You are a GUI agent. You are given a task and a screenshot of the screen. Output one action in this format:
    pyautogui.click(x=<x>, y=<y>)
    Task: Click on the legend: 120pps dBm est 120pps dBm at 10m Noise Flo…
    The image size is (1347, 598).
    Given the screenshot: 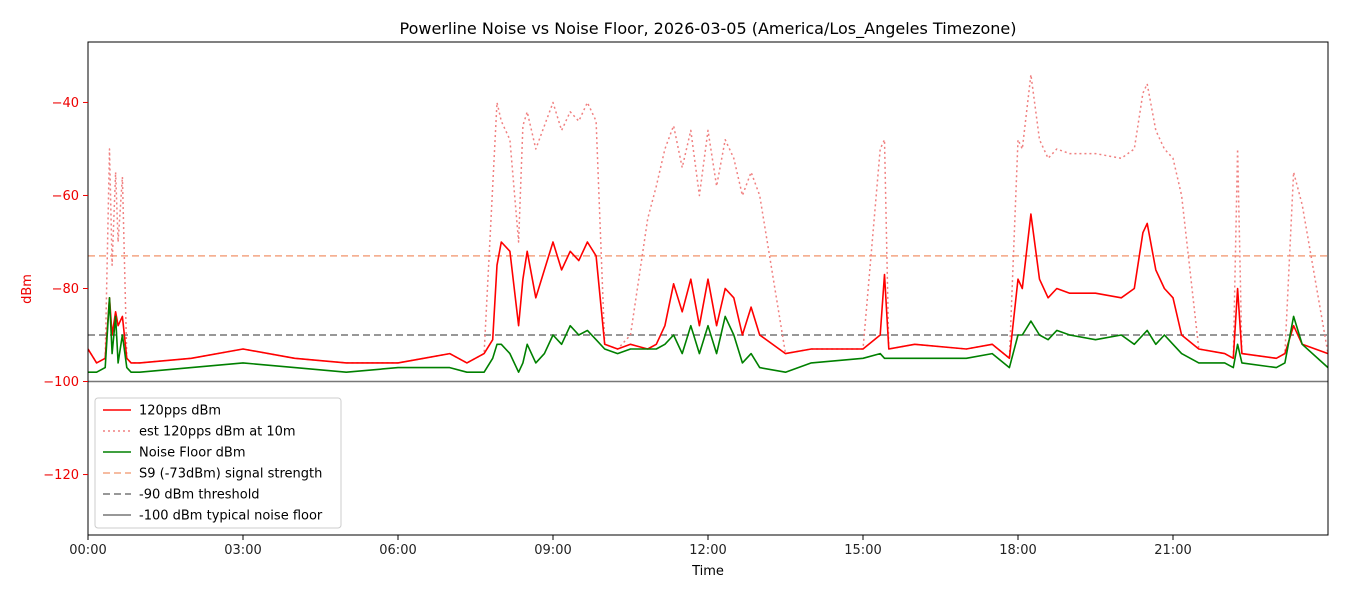 What is the action you would take?
    pyautogui.click(x=218, y=463)
    